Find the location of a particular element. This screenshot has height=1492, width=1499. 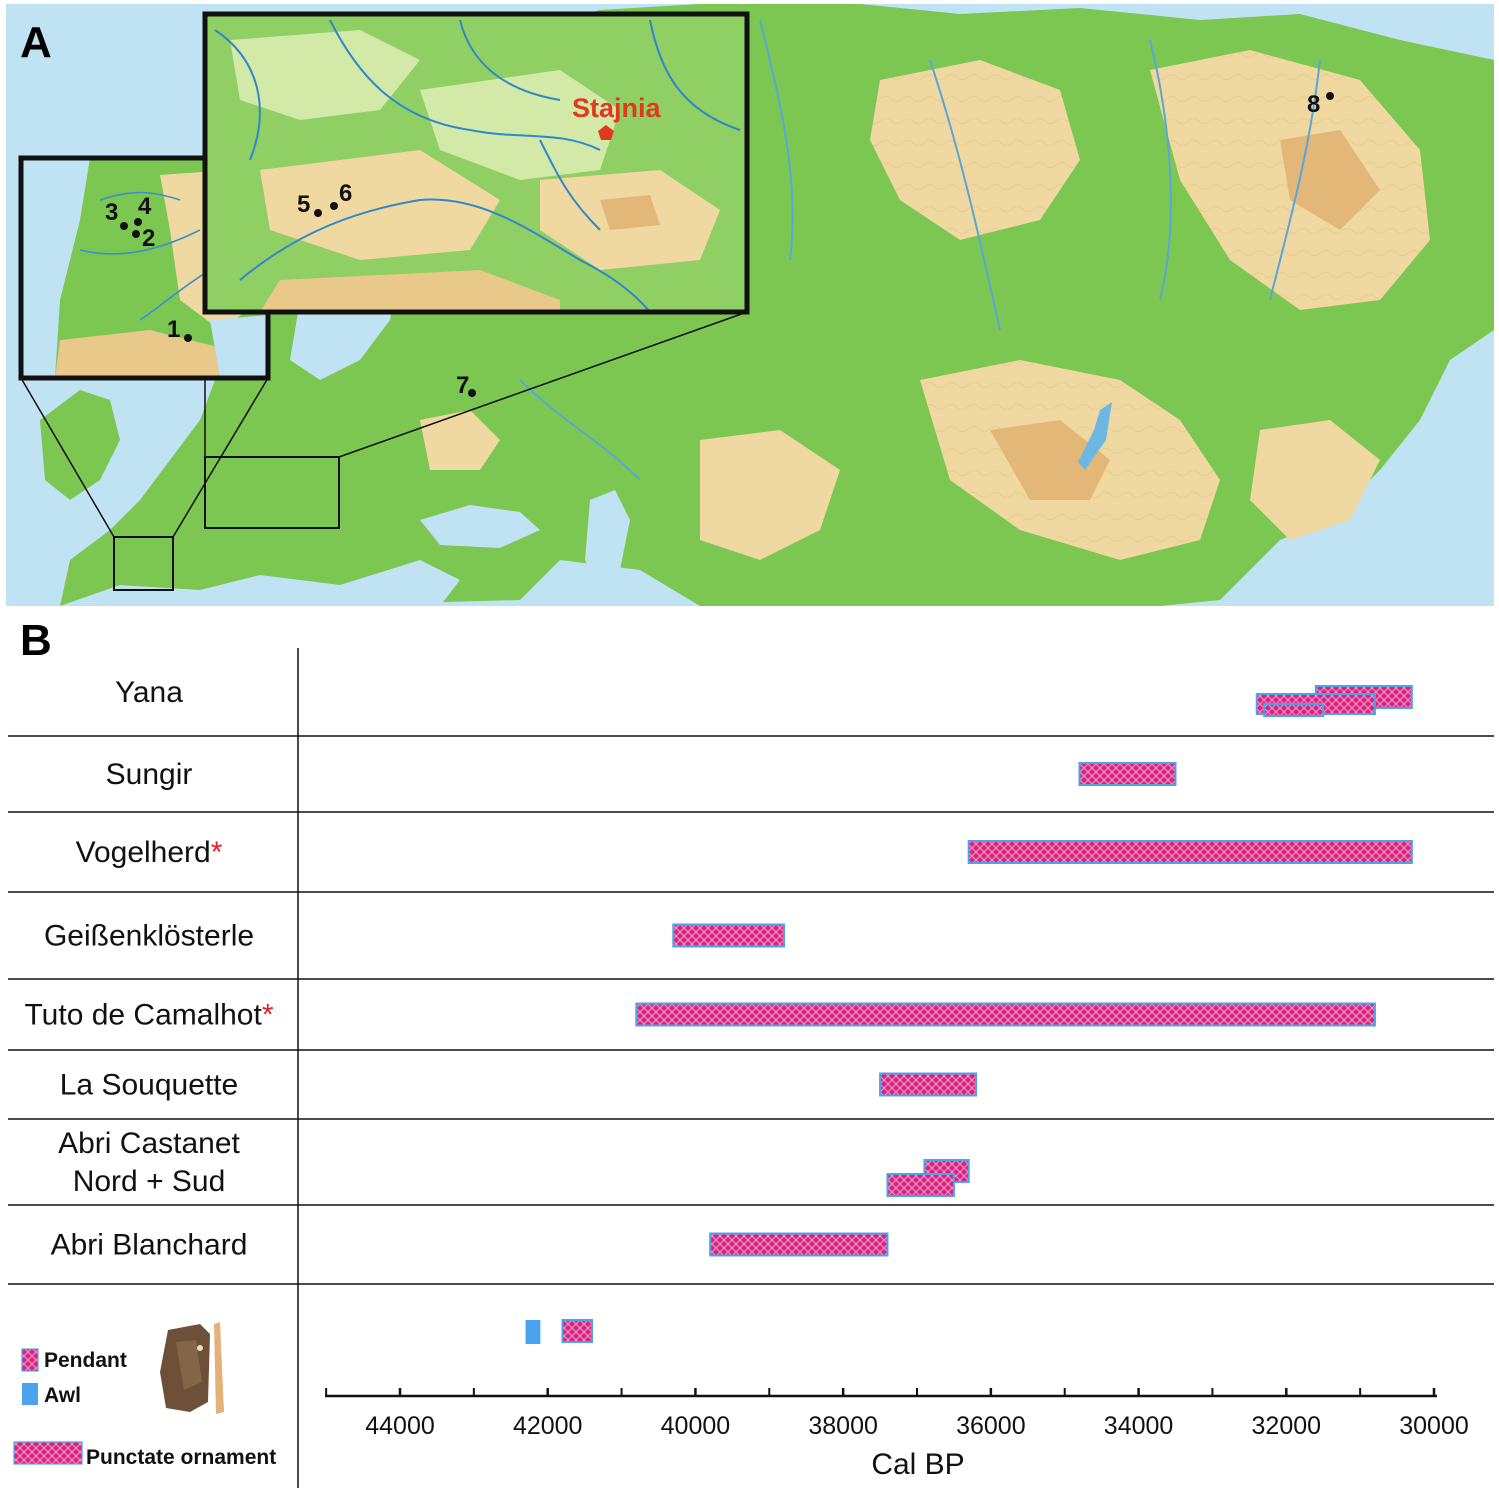

x-tick-label: 44000 is located at coordinates (400, 1426).